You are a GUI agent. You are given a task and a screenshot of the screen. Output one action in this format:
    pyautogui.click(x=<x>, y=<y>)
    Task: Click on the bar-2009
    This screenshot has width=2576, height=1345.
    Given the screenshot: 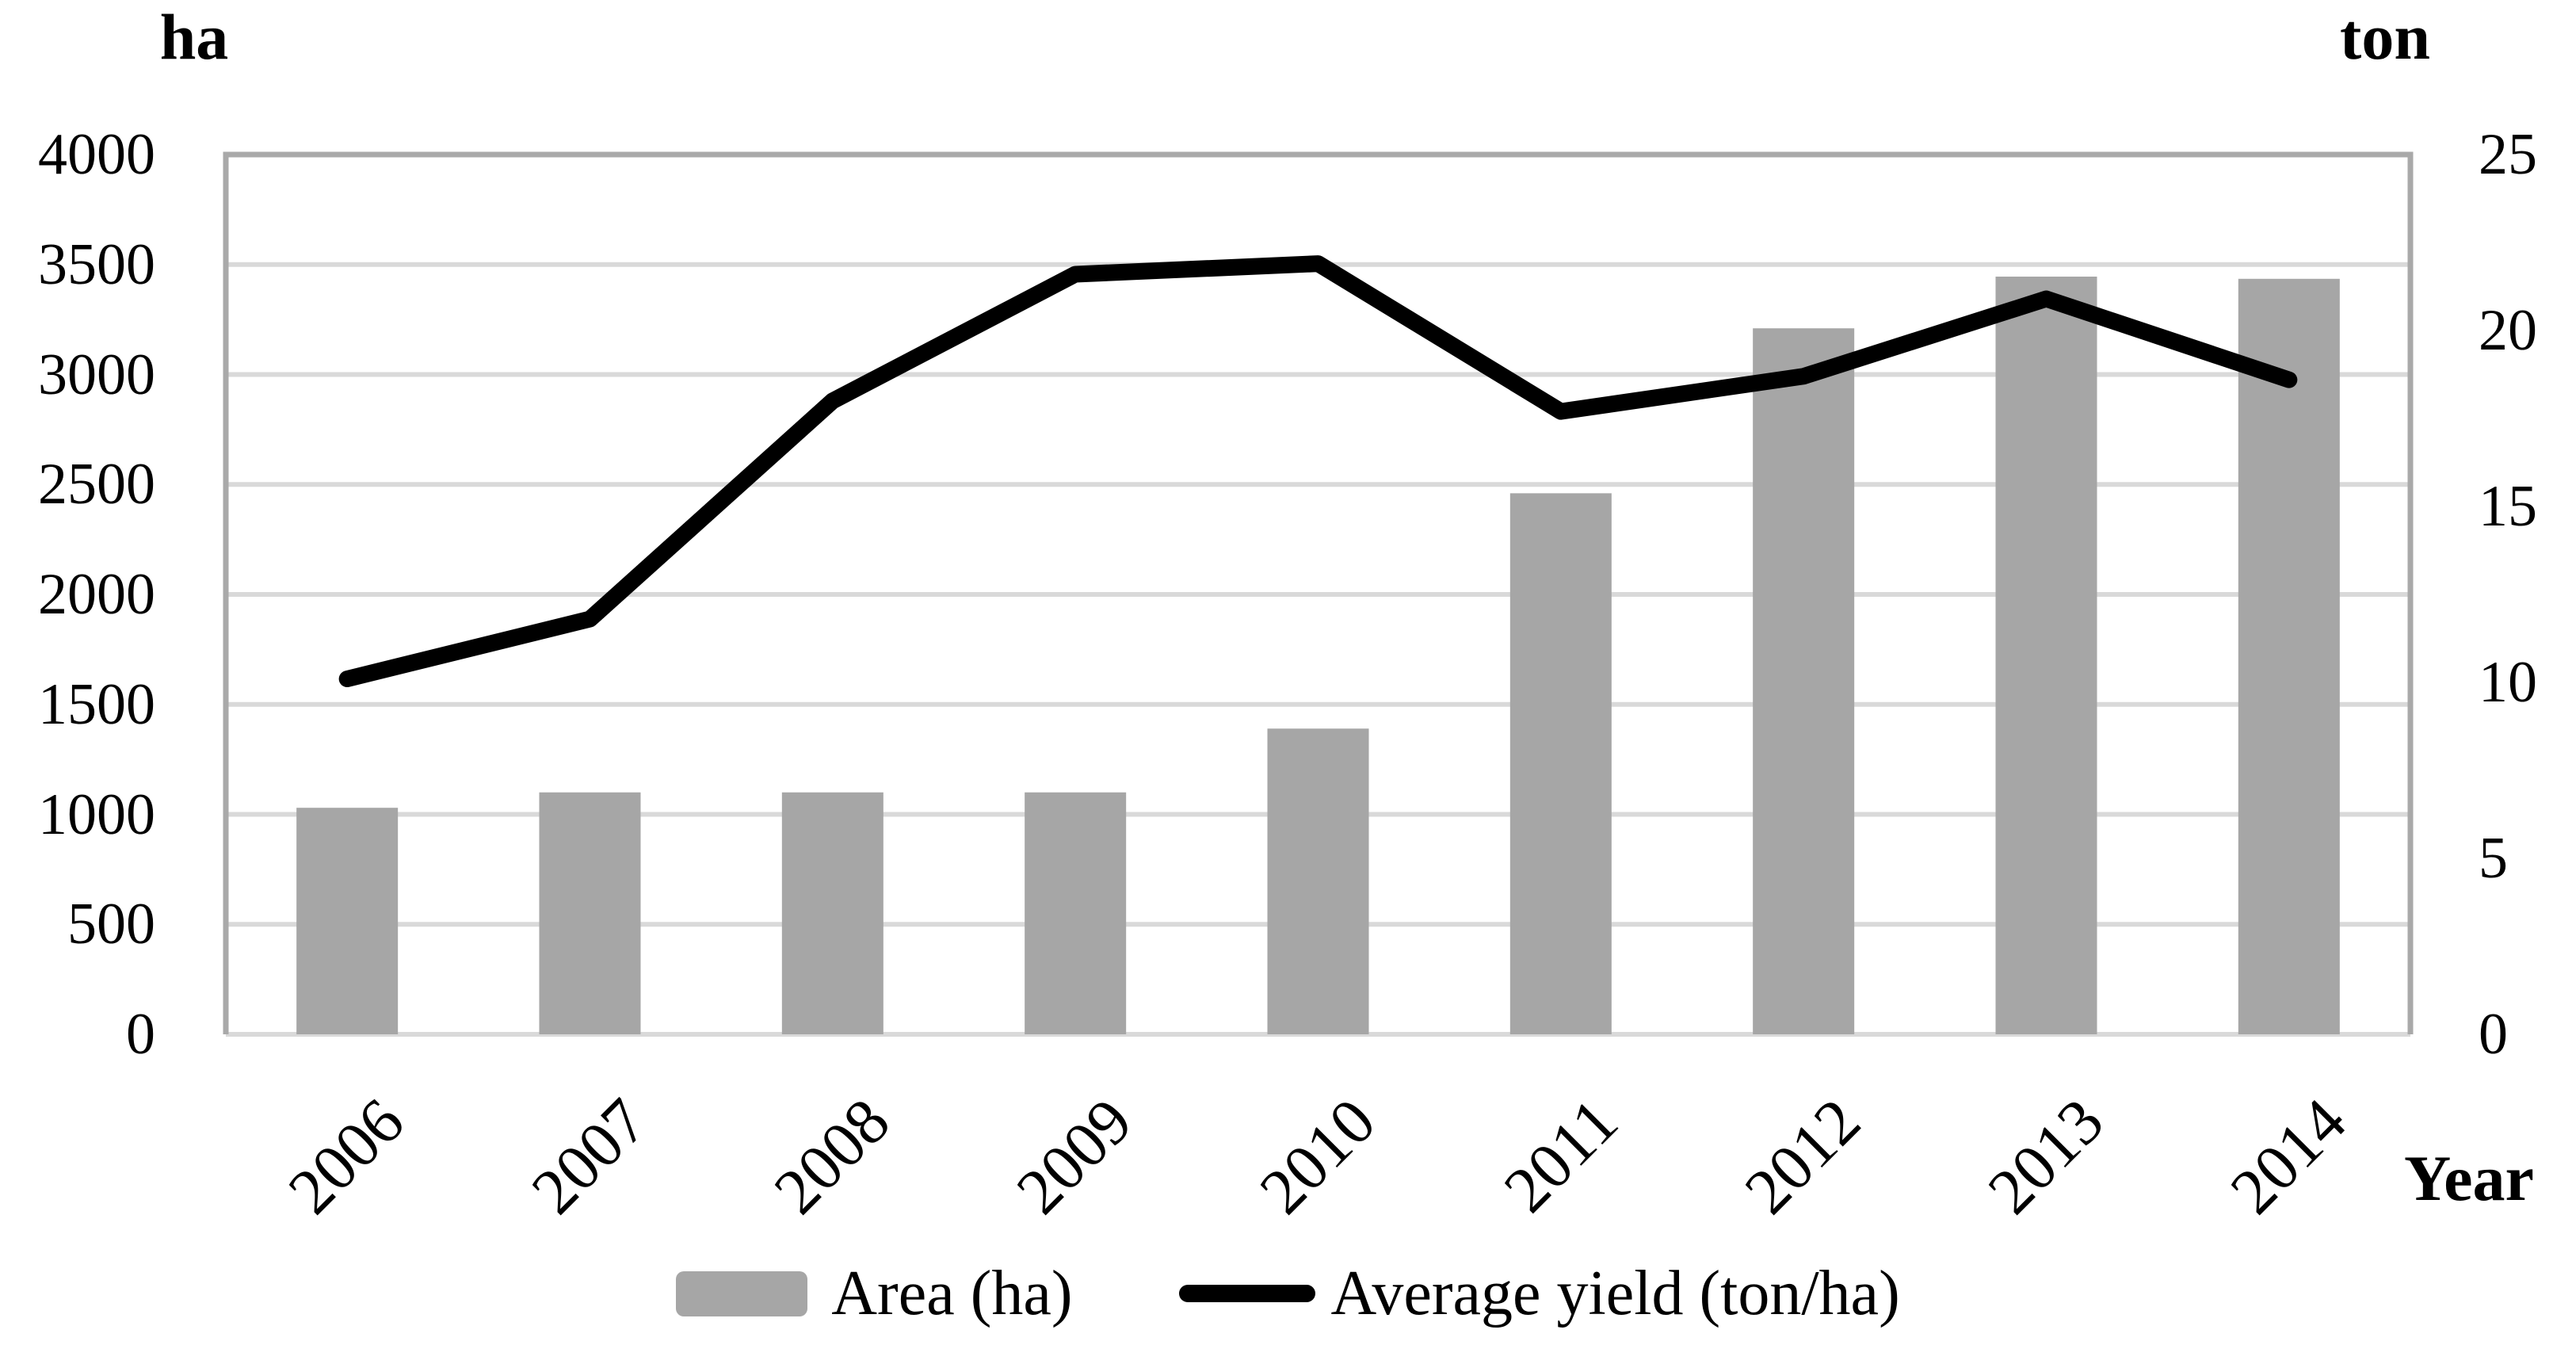 What is the action you would take?
    pyautogui.click(x=1076, y=913)
    